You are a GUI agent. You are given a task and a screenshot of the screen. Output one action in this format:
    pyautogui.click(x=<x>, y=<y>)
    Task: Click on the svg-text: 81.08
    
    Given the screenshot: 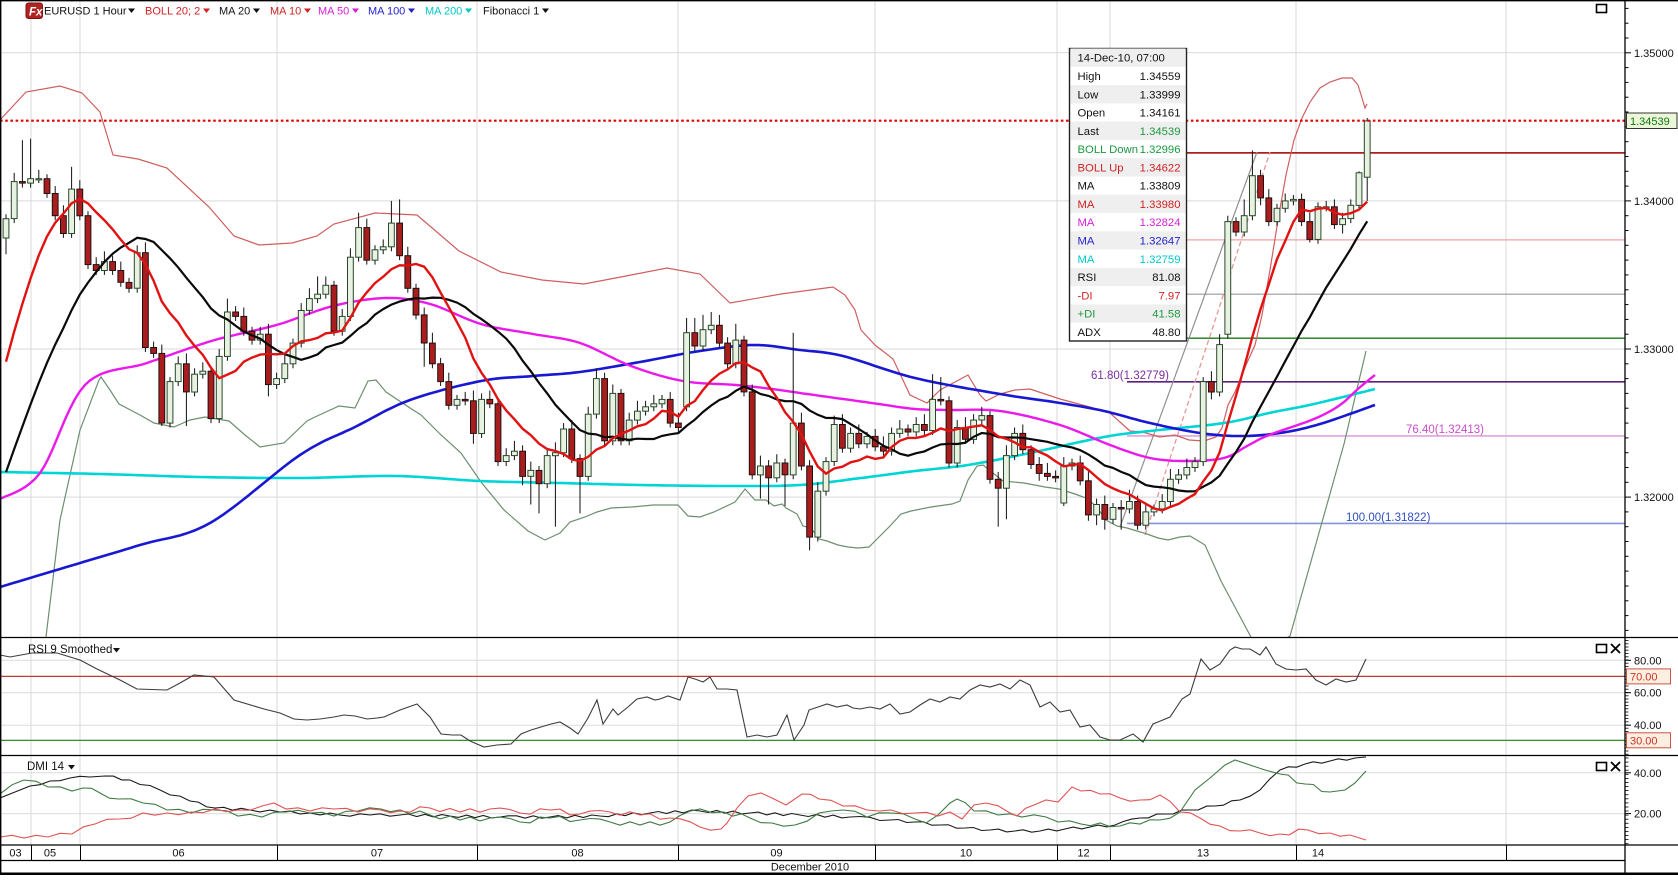 What is the action you would take?
    pyautogui.click(x=1166, y=278)
    